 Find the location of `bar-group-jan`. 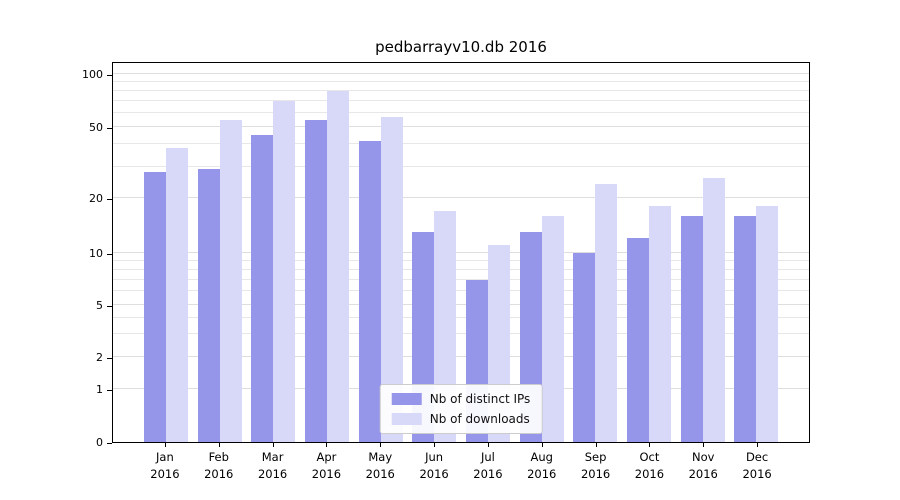

bar-group-jan is located at coordinates (166, 295).